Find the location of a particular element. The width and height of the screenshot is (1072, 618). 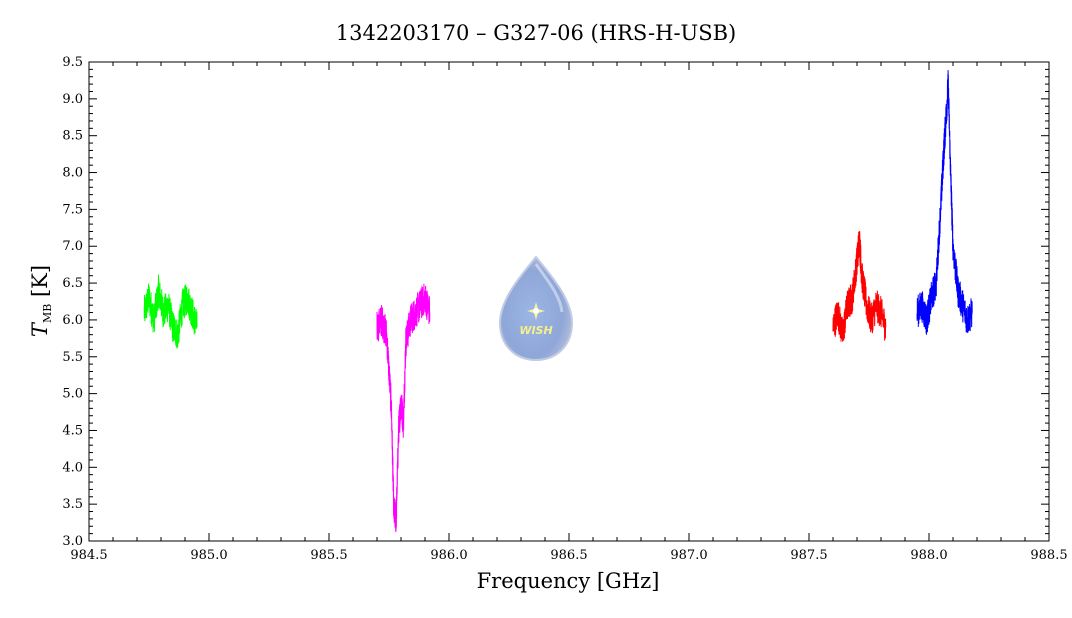

y-tick-label: 9.5 is located at coordinates (72, 62).